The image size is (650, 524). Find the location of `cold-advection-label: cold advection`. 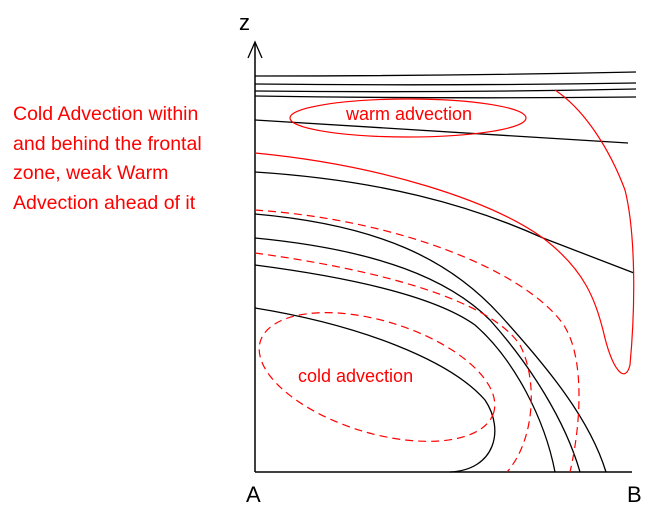

cold-advection-label: cold advection is located at coordinates (355, 376).